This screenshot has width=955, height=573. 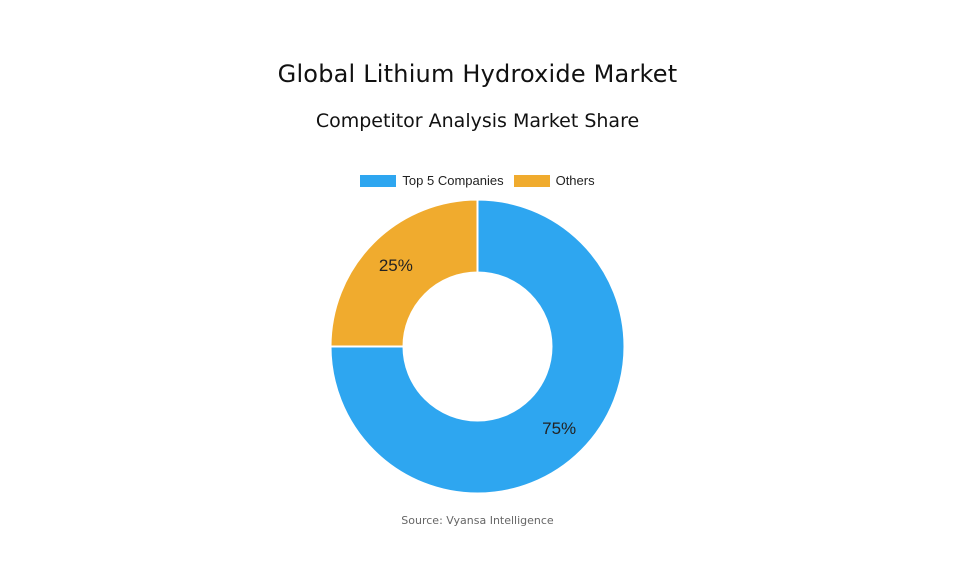 What do you see at coordinates (559, 428) in the screenshot?
I see `slice-label-top5: 75%` at bounding box center [559, 428].